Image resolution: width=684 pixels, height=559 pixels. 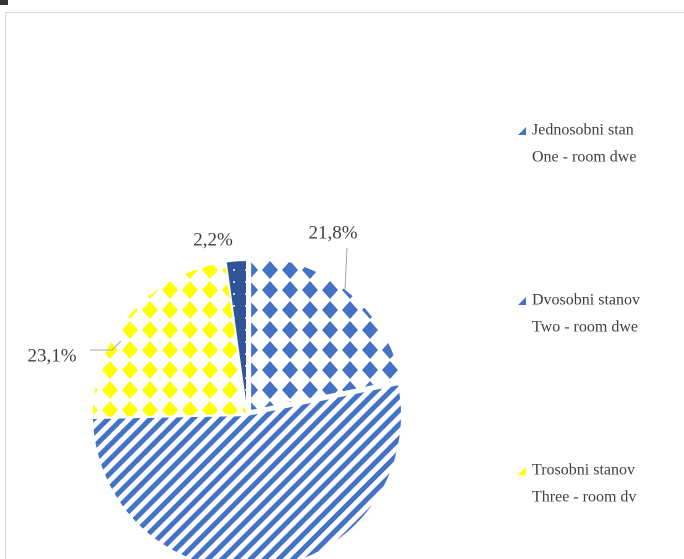 What do you see at coordinates (213, 239) in the screenshot?
I see `data-label: 2,2%` at bounding box center [213, 239].